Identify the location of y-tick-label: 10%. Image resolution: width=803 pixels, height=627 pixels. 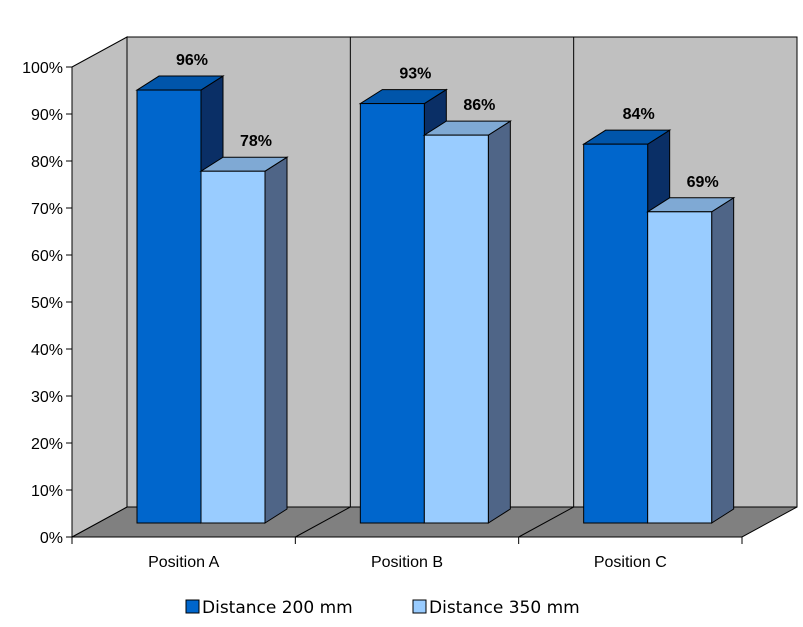
(47, 491).